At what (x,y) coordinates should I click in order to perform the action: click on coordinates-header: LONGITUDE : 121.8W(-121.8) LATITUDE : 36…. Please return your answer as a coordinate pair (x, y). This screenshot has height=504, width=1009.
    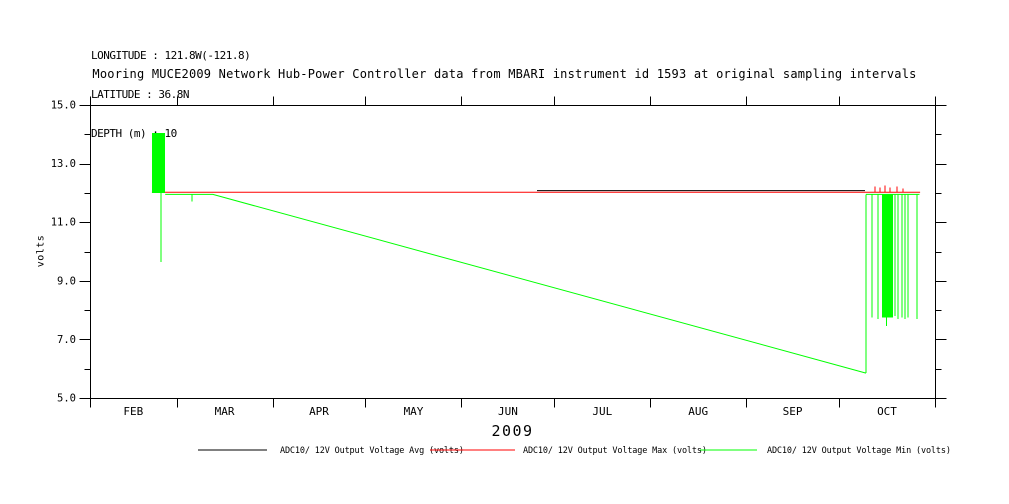
    Looking at the image, I should click on (171, 94).